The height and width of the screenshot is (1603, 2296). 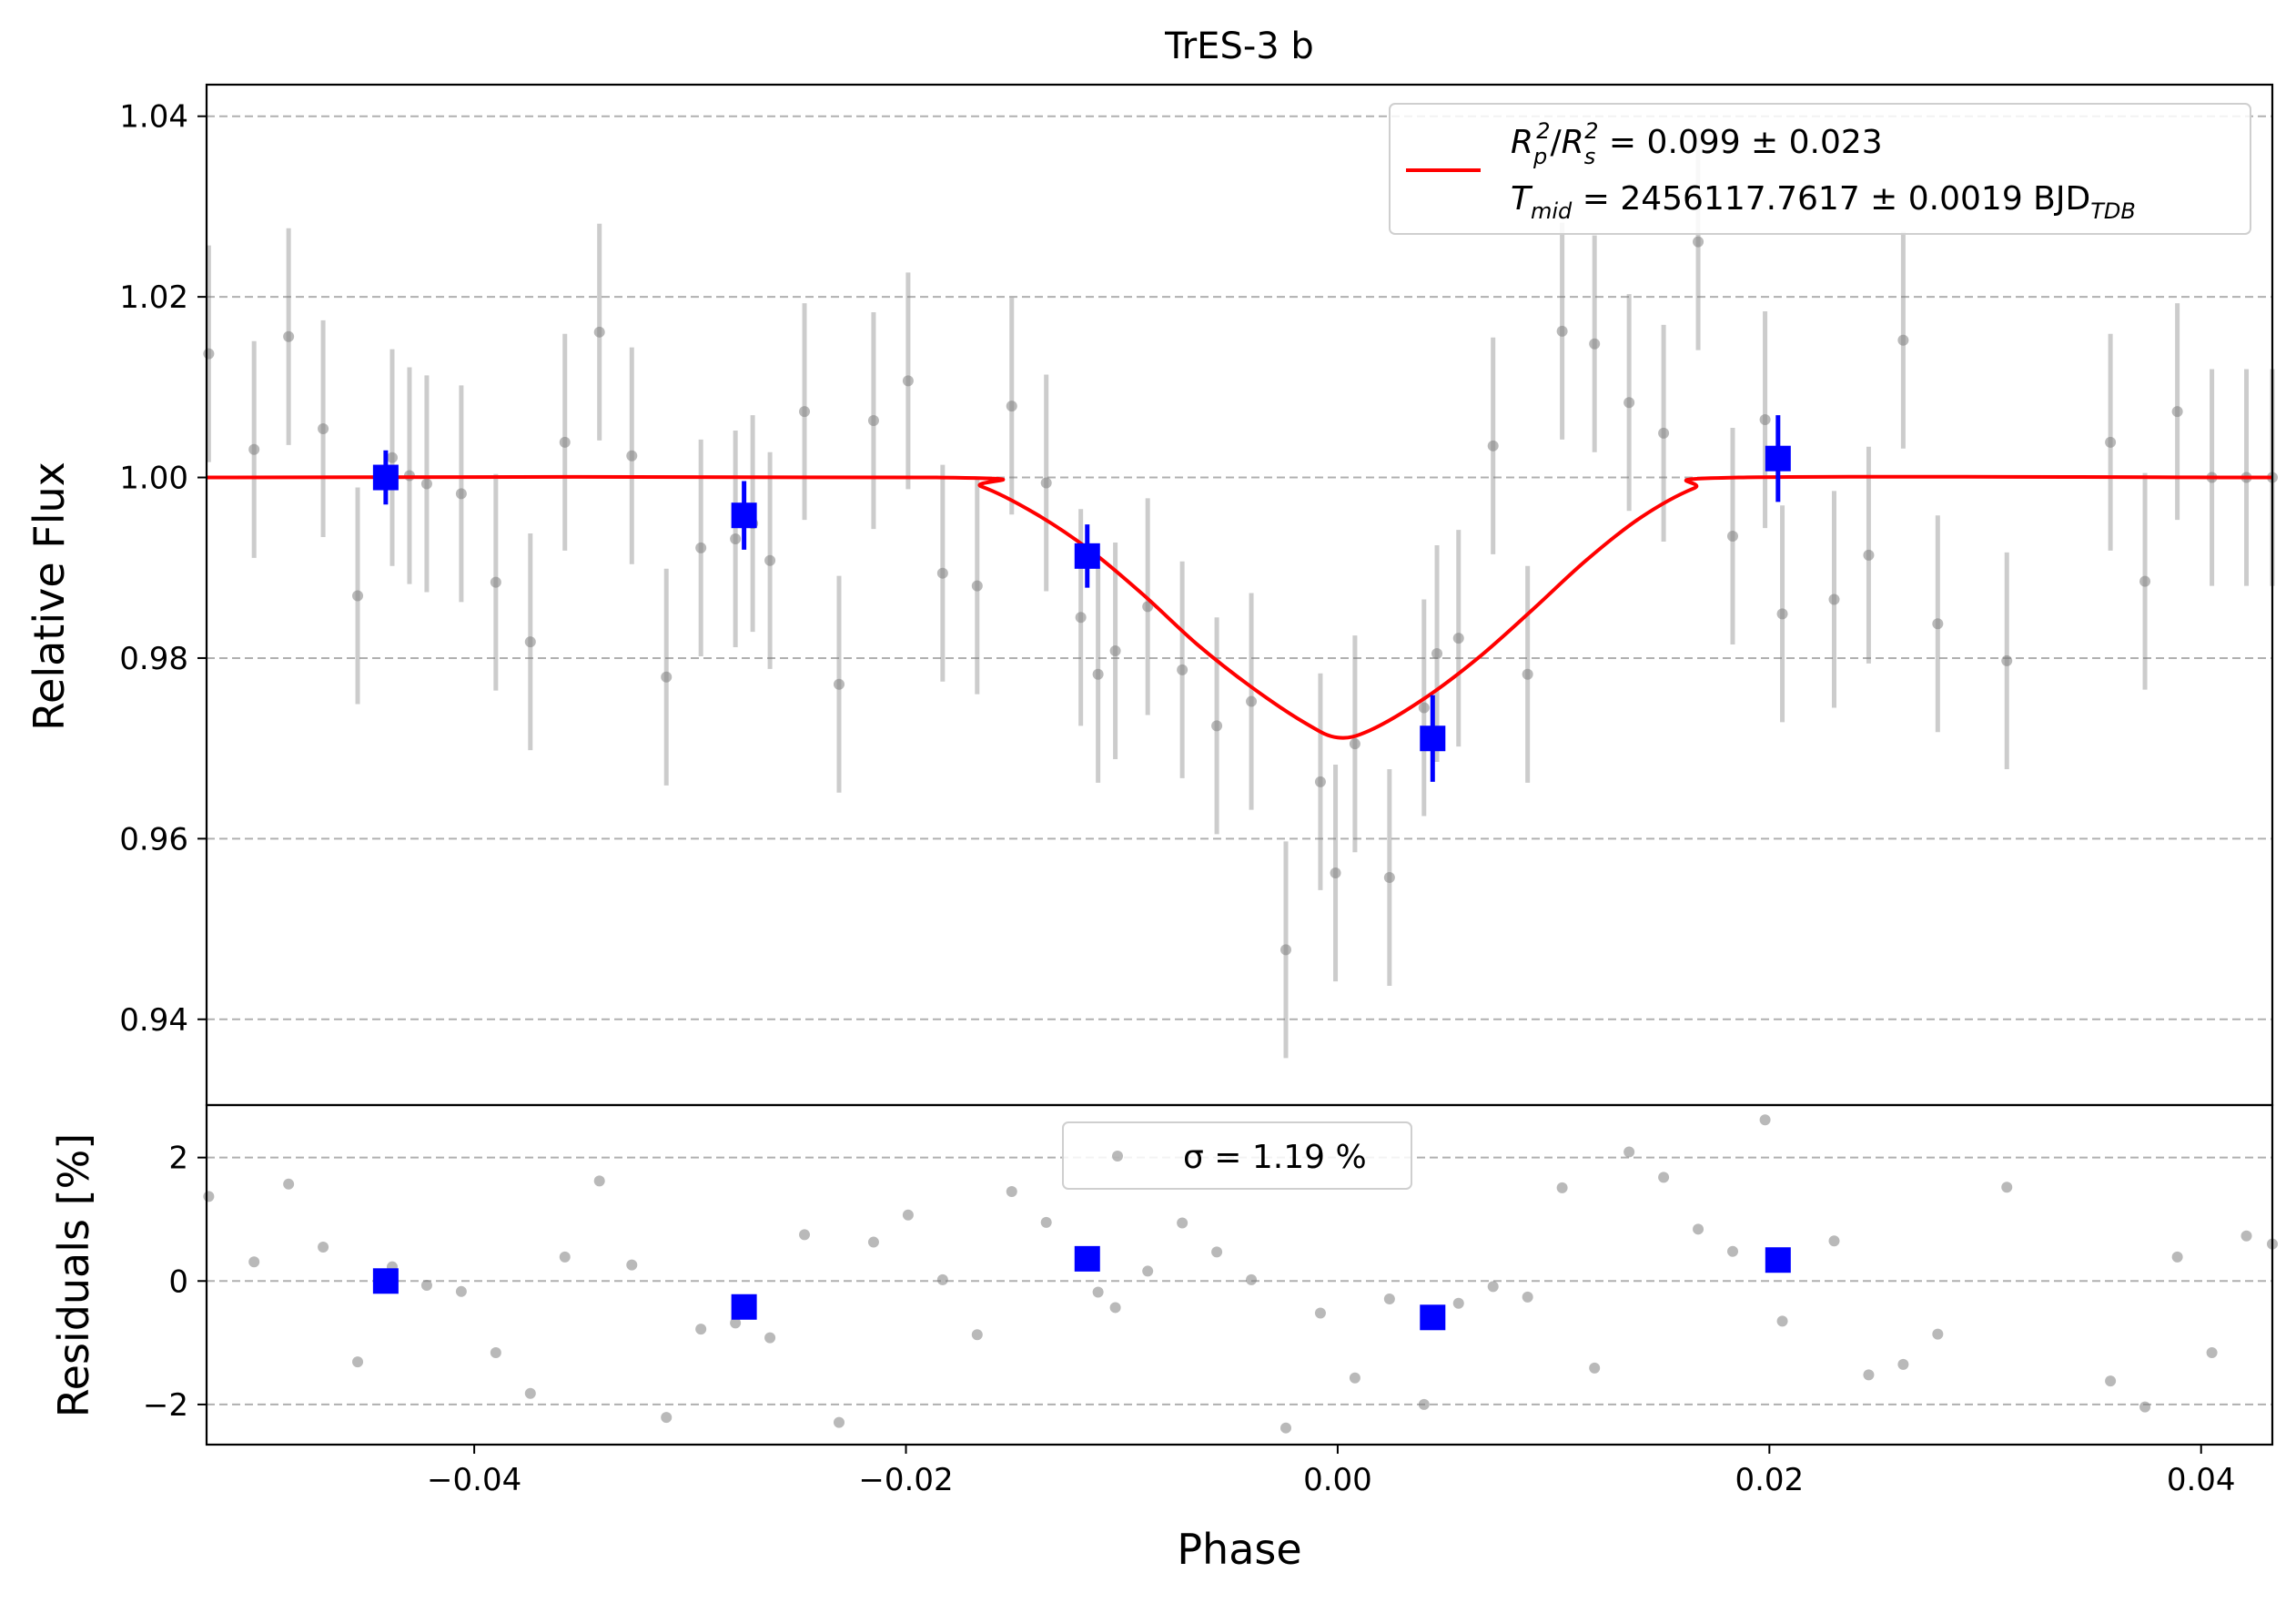 What do you see at coordinates (1522, 199) in the screenshot?
I see `legend-t: T` at bounding box center [1522, 199].